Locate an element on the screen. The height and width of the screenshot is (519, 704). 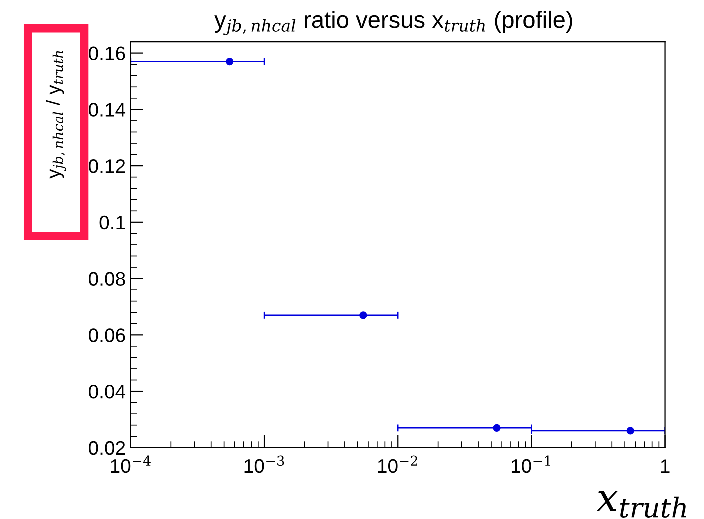
chart-title: y$_{jb,nhcal}$ ratio versus x$_{truth}$ (profile) is located at coordinates (393, 23).